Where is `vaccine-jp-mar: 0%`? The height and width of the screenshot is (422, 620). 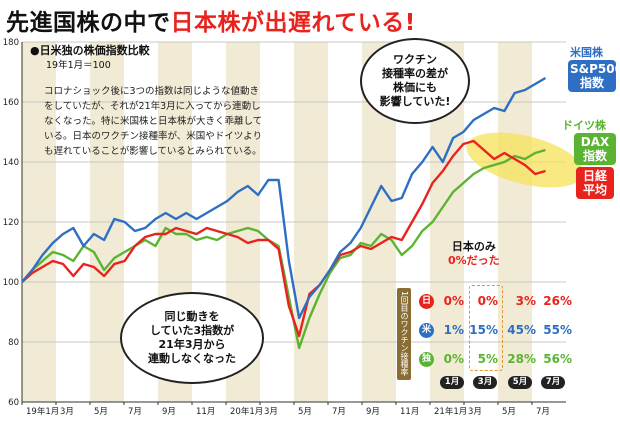 vaccine-jp-mar: 0% is located at coordinates (487, 301).